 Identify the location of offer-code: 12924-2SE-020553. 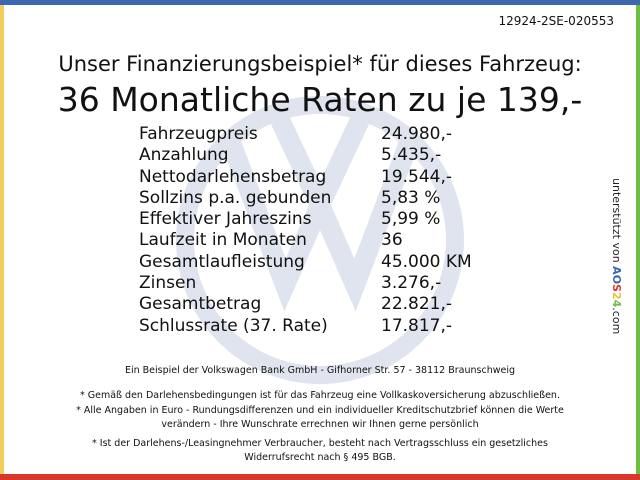
(556, 21).